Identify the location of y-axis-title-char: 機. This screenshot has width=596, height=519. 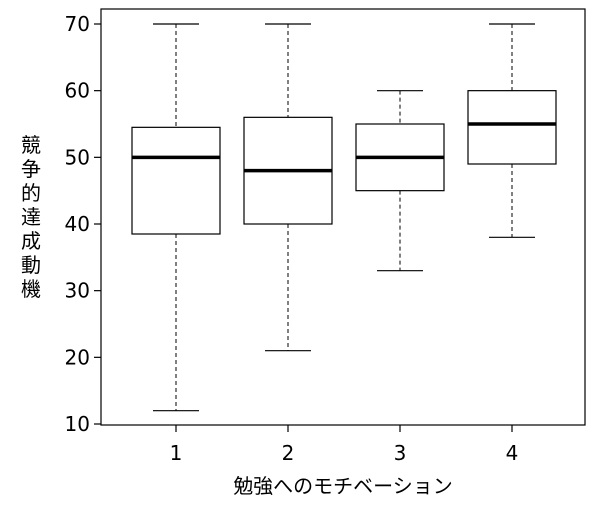
(31, 289).